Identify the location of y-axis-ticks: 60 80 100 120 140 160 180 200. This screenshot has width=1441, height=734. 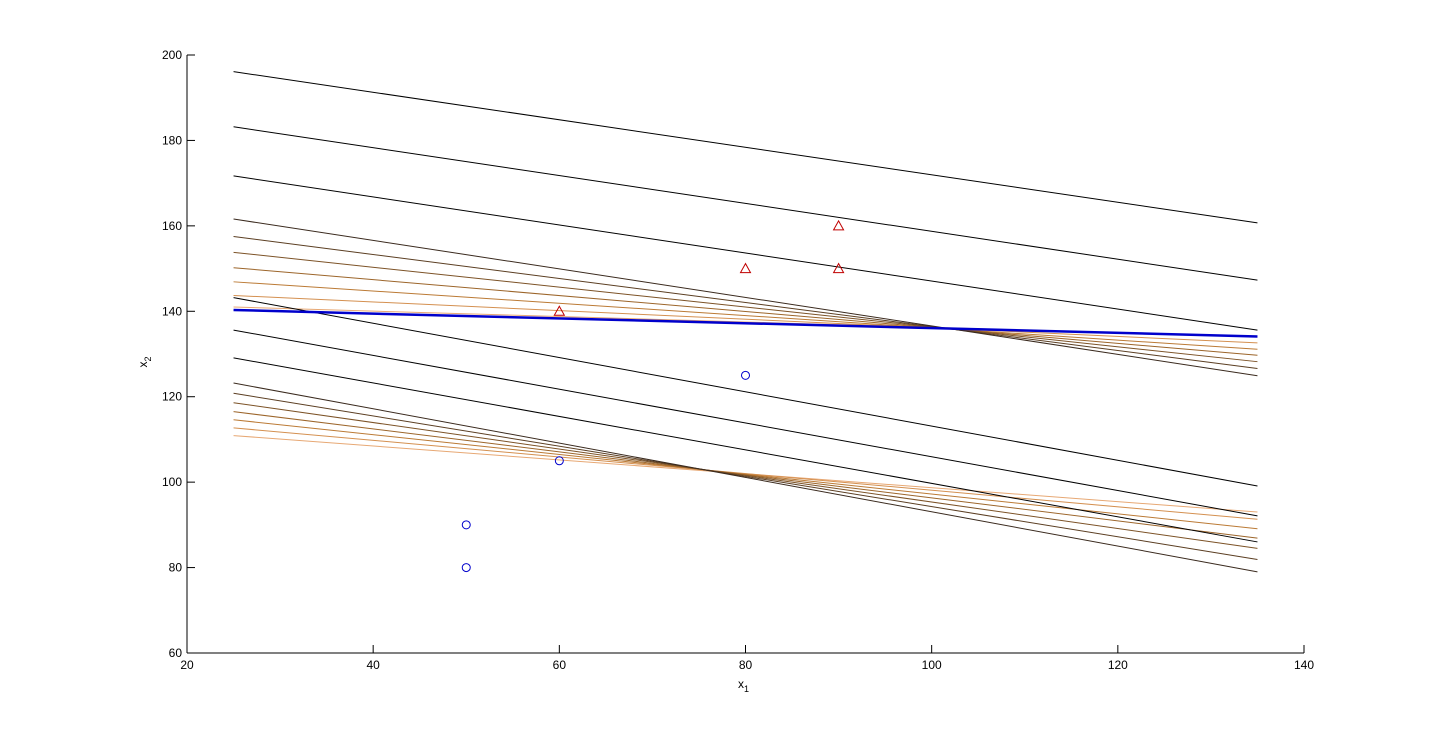
(178, 354).